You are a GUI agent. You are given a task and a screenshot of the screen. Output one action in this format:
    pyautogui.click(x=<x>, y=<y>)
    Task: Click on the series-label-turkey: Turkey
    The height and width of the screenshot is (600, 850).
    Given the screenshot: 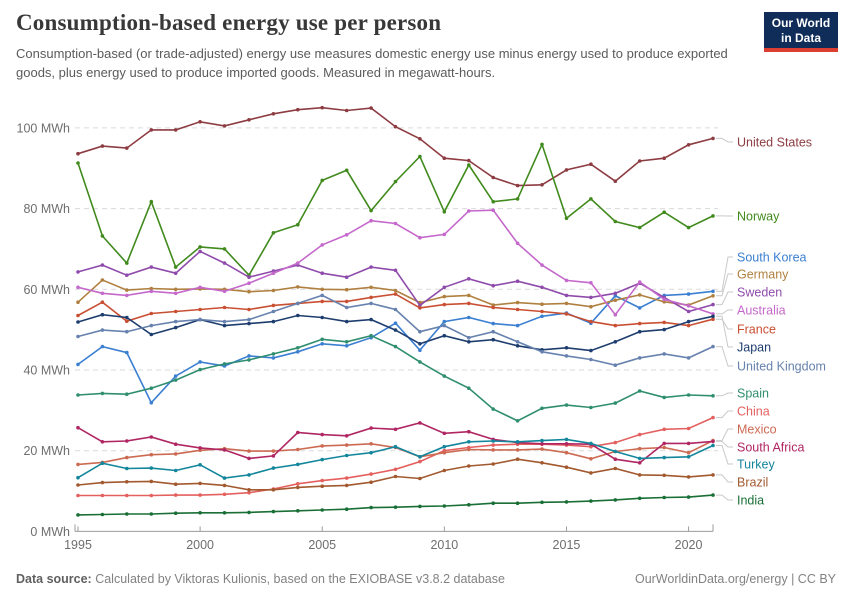 What is the action you would take?
    pyautogui.click(x=756, y=465)
    